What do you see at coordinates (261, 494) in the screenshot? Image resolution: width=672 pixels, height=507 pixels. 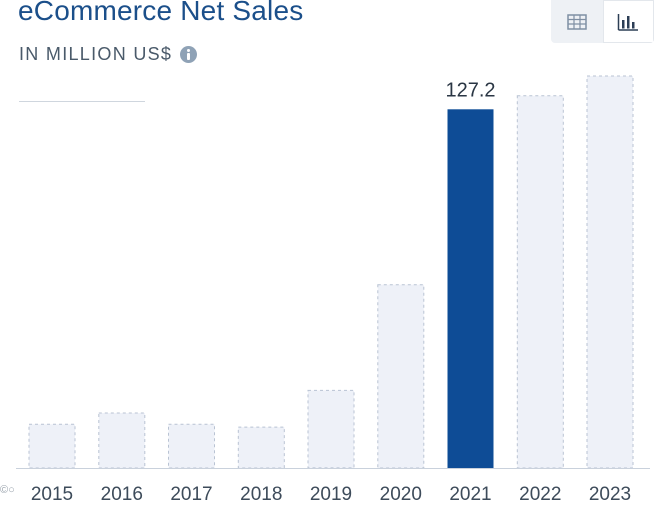 I see `x-tick-2018: 2018` at bounding box center [261, 494].